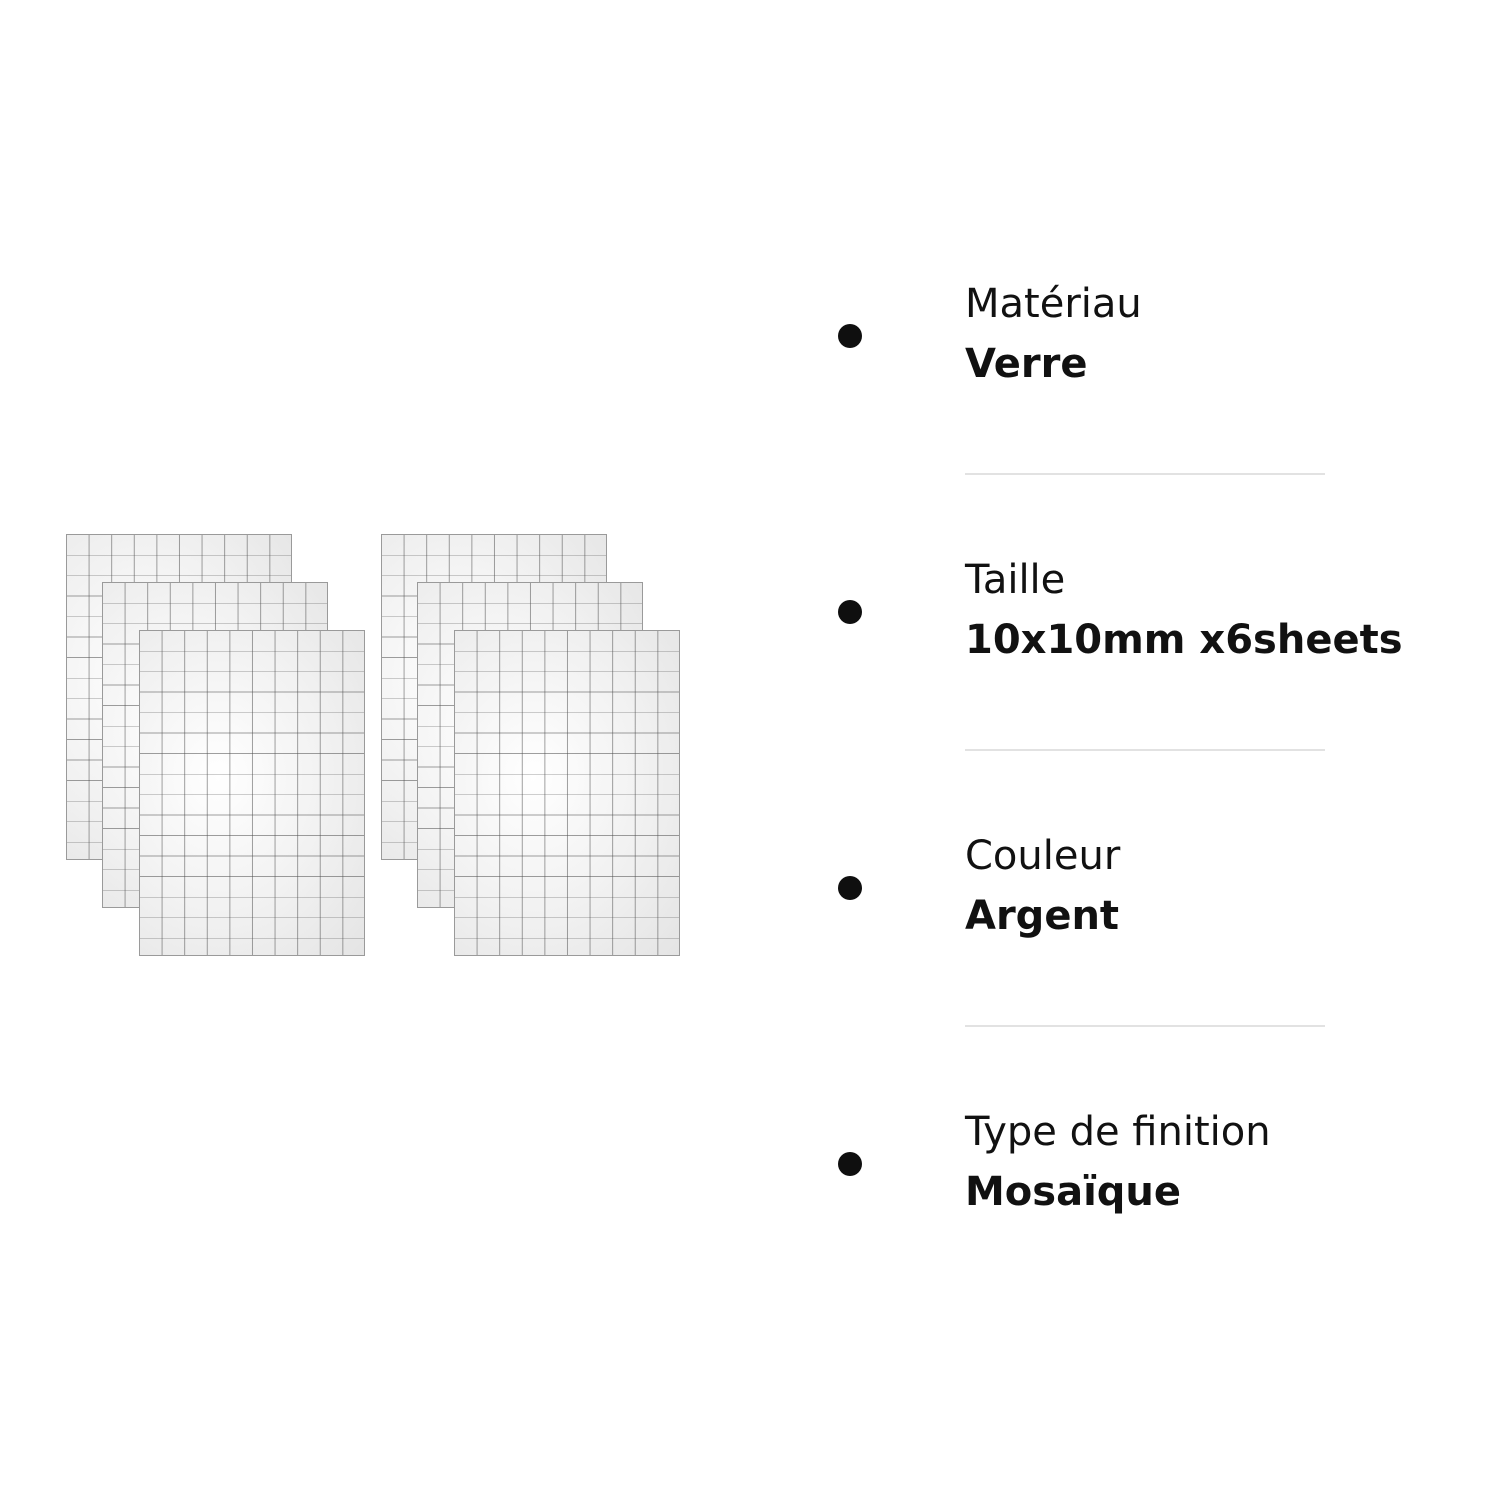  Describe the element at coordinates (1026, 364) in the screenshot. I see `spec-value: Verre` at that location.